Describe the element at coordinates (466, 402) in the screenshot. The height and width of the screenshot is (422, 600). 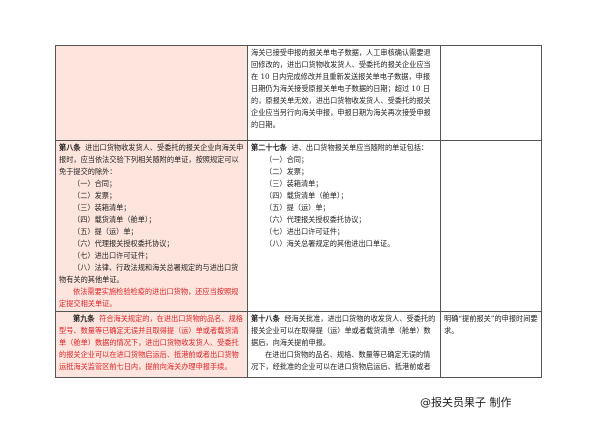
I see `watermark: @报关员果子 制作` at that location.